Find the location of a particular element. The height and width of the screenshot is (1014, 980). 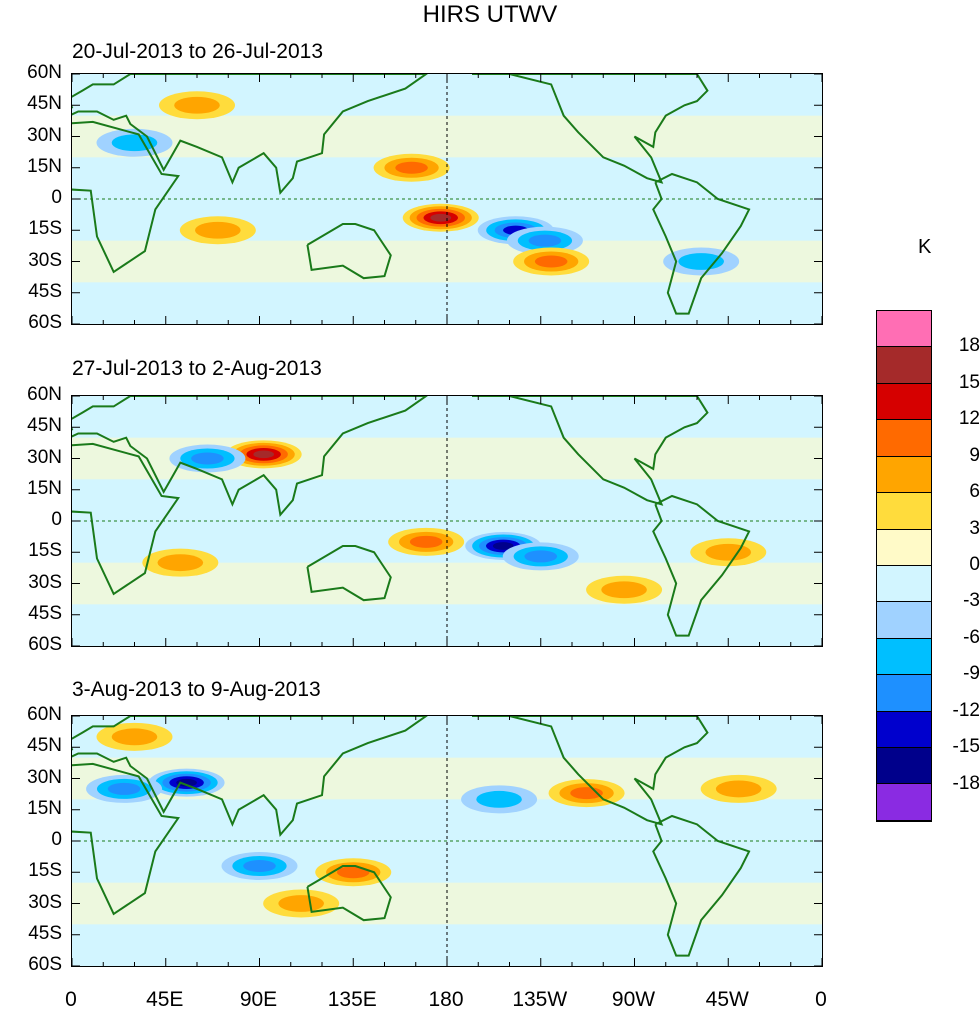

lon-label: 45W is located at coordinates (727, 999).